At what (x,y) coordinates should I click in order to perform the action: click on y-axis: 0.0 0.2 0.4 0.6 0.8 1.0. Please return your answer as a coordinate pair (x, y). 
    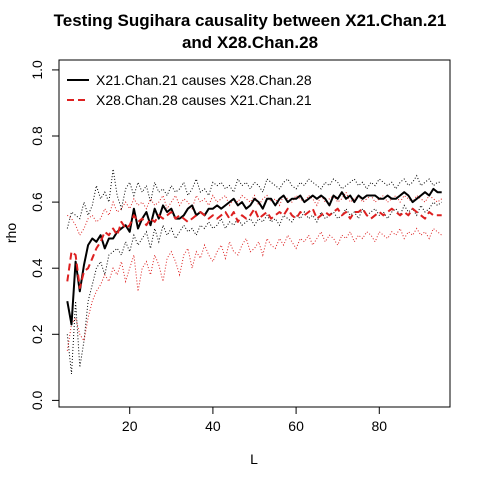
    Looking at the image, I should click on (44, 235).